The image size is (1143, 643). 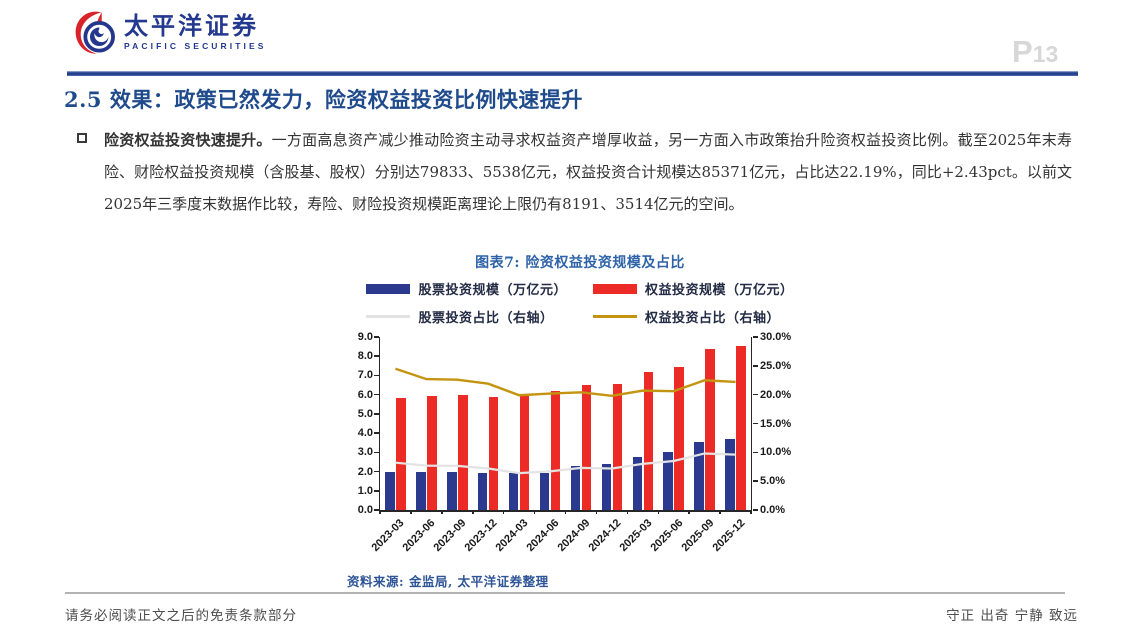 What do you see at coordinates (776, 452) in the screenshot?
I see `right-axis-label: 10.0%` at bounding box center [776, 452].